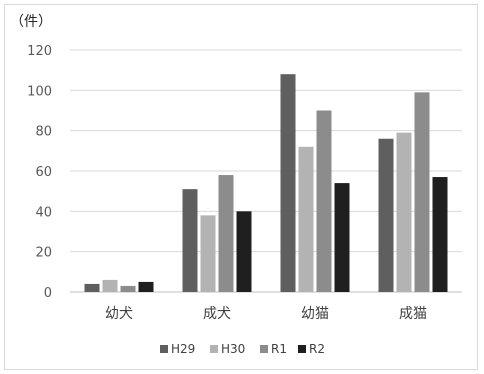 This screenshot has height=374, width=484. Describe the element at coordinates (226, 233) in the screenshot. I see `bar-R1-成犬` at that location.